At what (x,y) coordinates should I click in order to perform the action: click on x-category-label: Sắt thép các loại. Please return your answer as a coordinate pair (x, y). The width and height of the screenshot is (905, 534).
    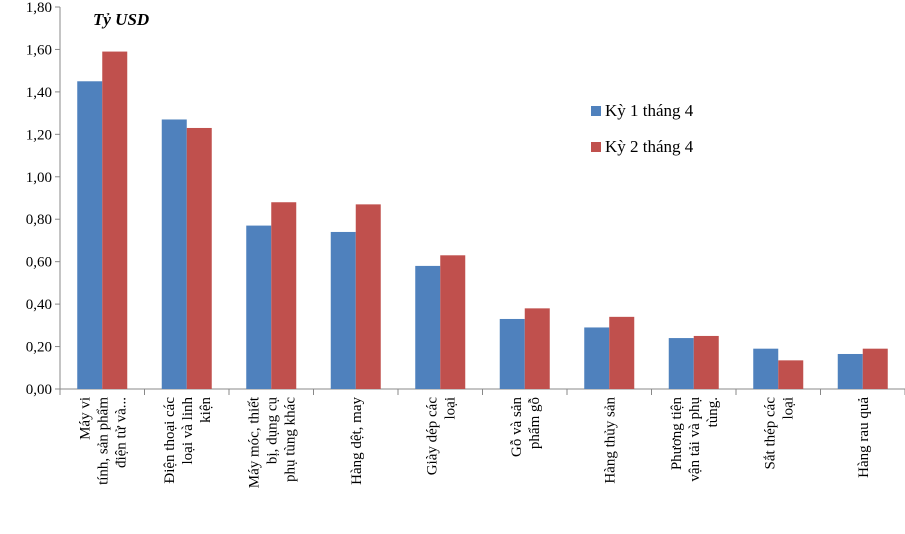
    Looking at the image, I should click on (779, 433).